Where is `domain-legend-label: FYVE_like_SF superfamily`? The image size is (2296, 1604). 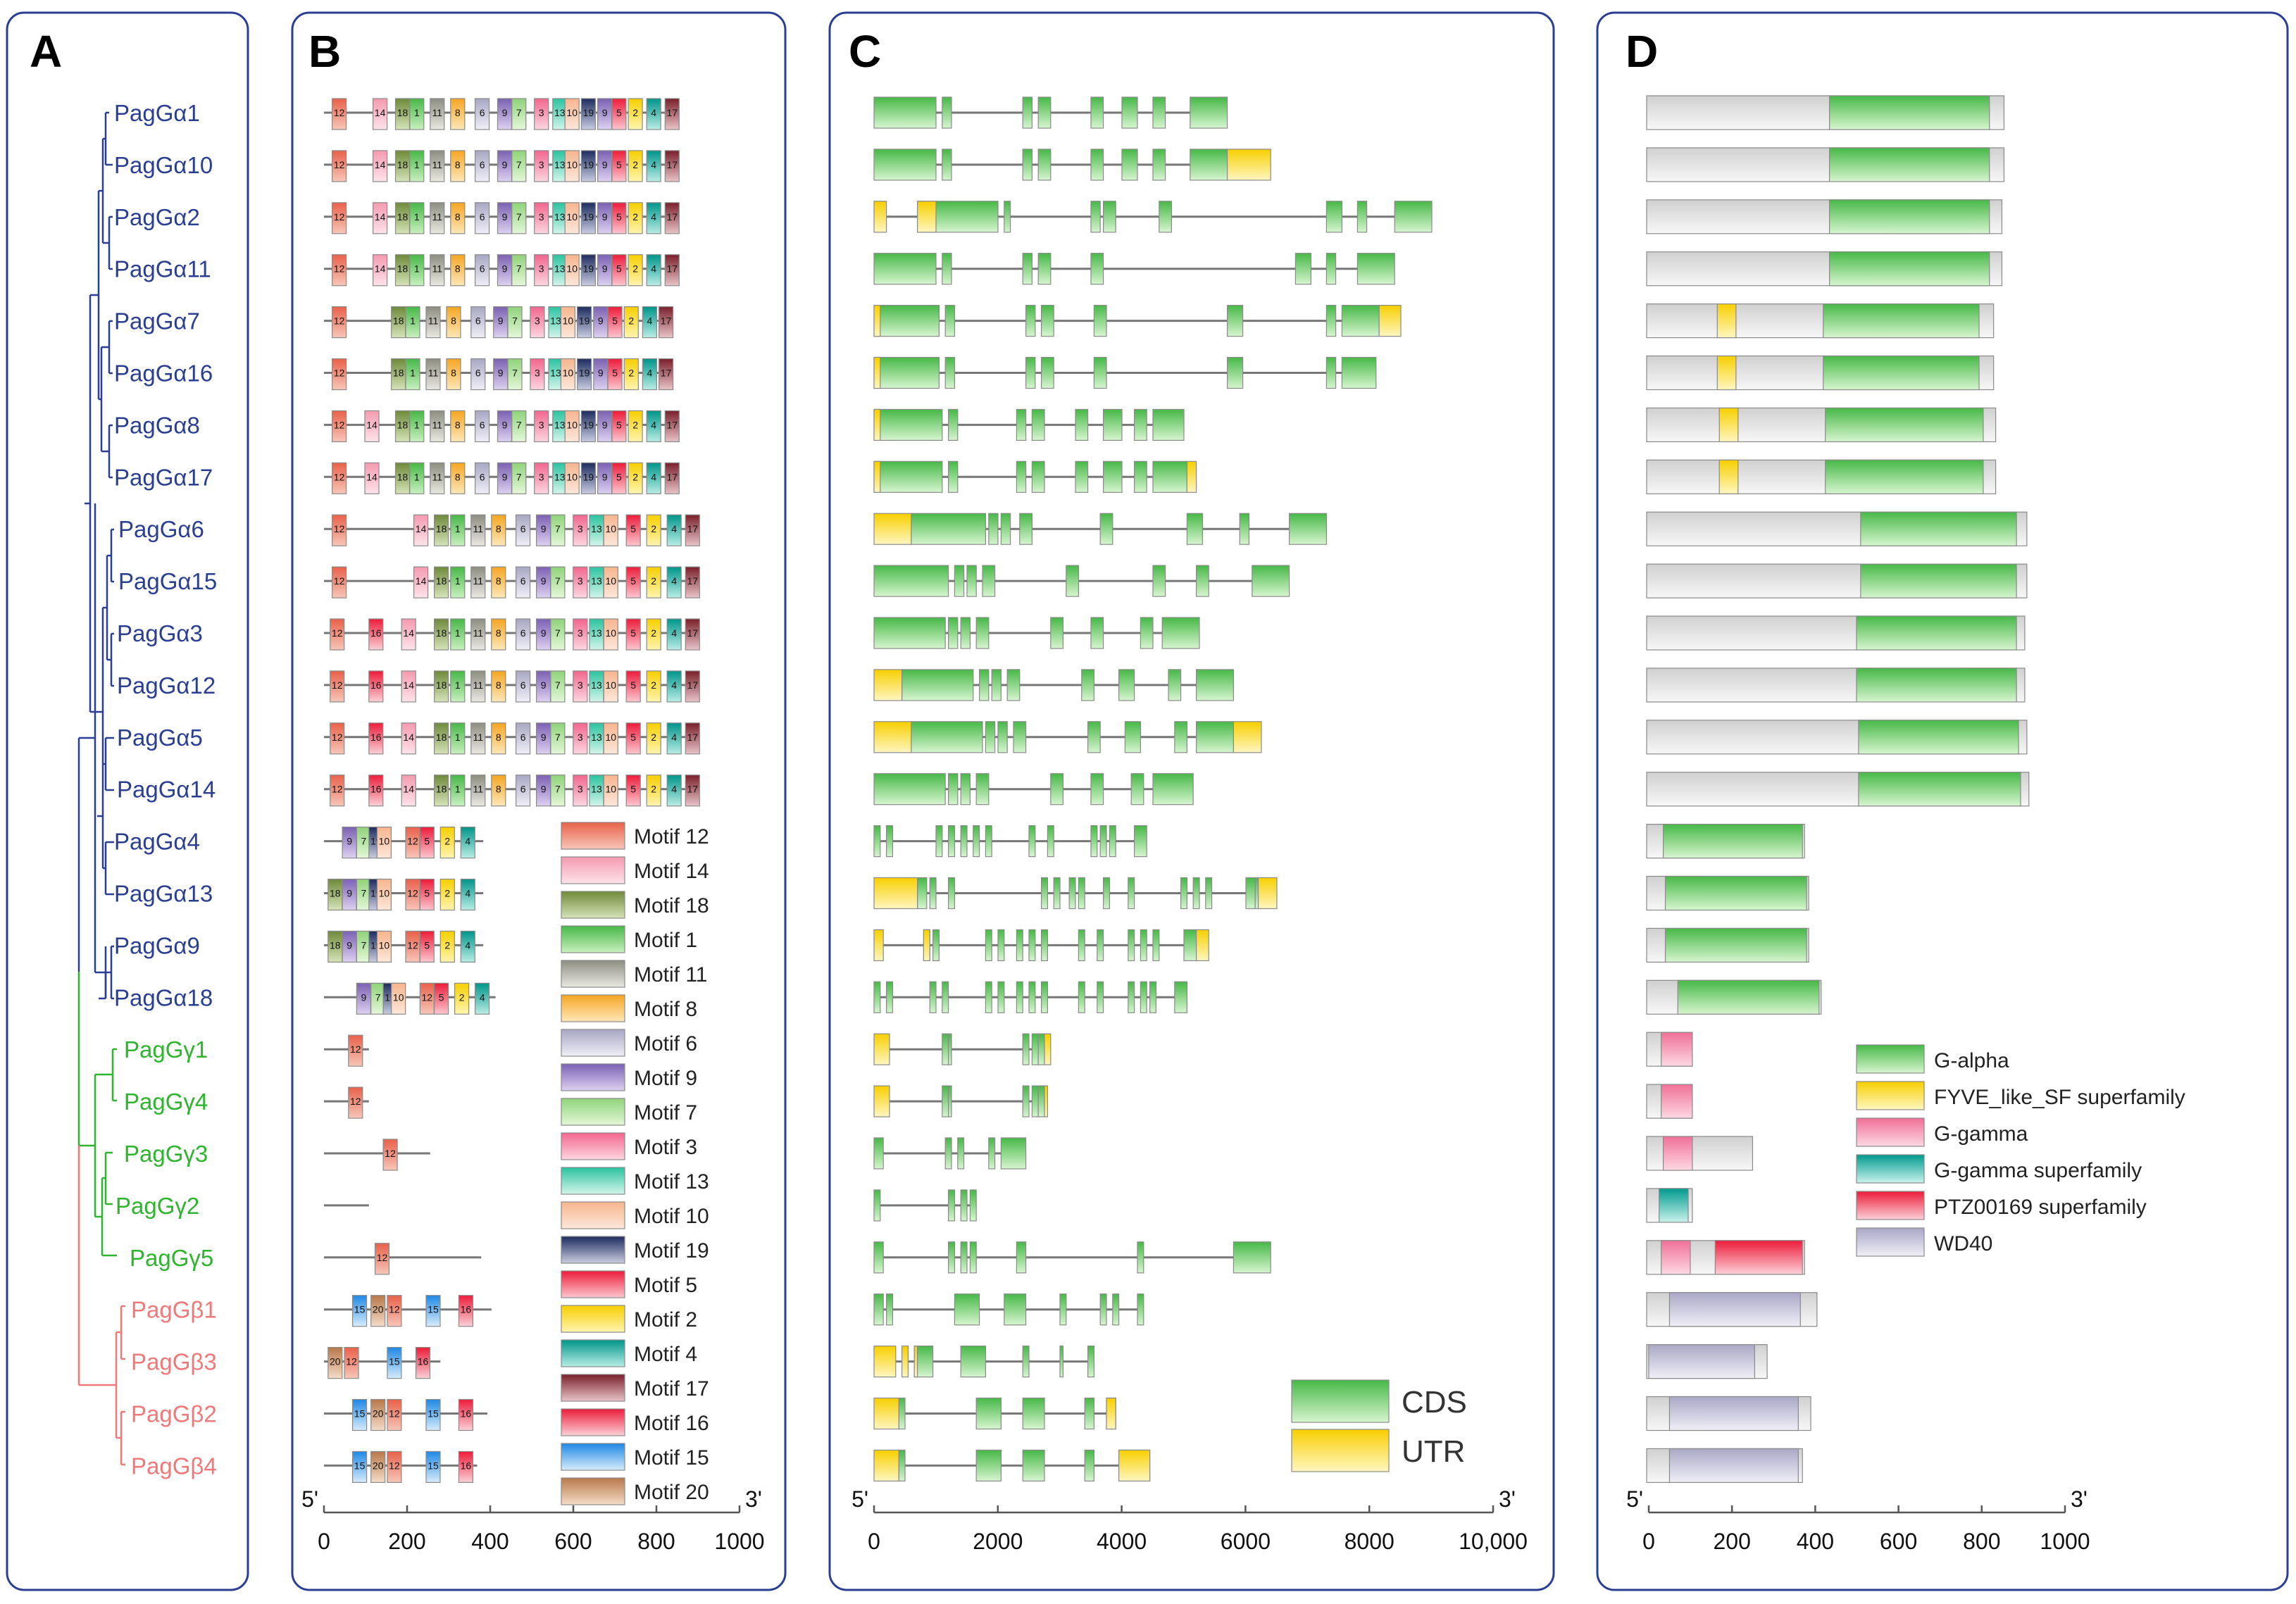 domain-legend-label: FYVE_like_SF superfamily is located at coordinates (2059, 1097).